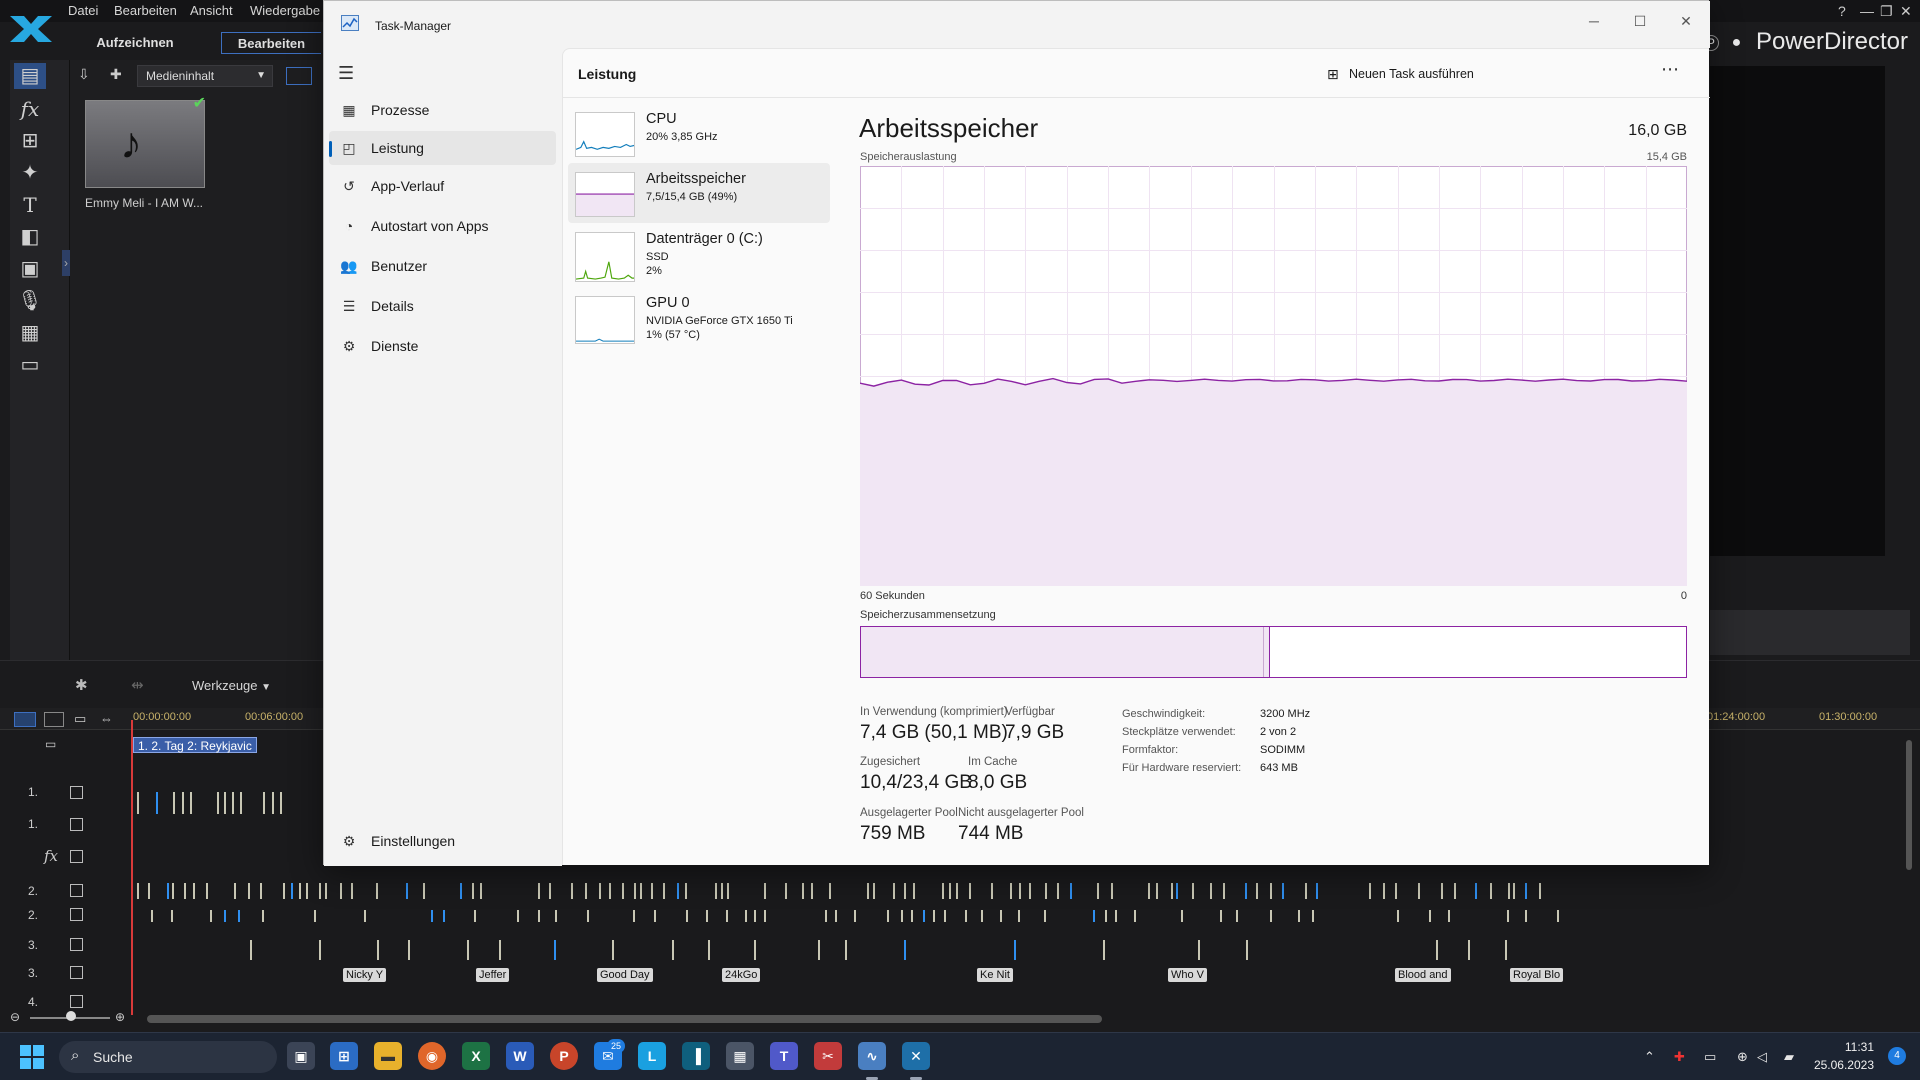 The height and width of the screenshot is (1080, 1920). Describe the element at coordinates (365, 975) in the screenshot. I see `audio-clip: Nicky Y` at that location.